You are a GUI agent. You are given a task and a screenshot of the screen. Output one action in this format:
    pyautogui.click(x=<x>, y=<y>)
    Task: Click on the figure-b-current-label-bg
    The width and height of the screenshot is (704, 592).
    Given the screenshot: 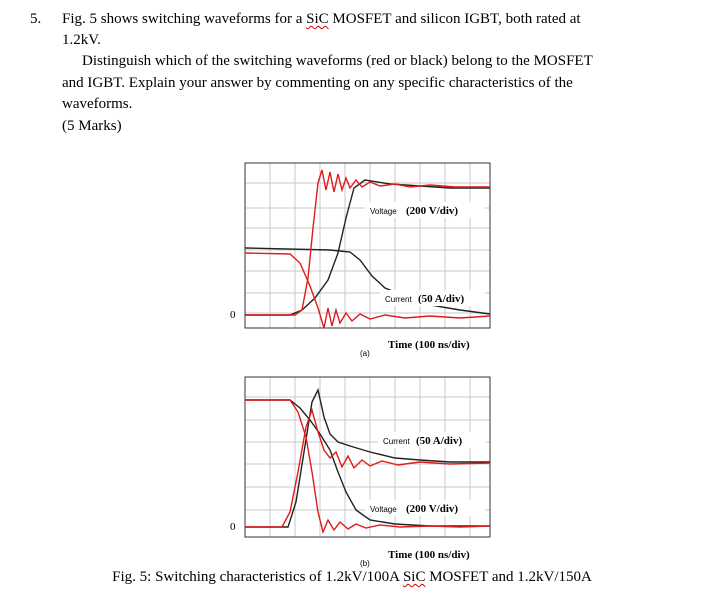 What is the action you would take?
    pyautogui.click(x=432, y=440)
    